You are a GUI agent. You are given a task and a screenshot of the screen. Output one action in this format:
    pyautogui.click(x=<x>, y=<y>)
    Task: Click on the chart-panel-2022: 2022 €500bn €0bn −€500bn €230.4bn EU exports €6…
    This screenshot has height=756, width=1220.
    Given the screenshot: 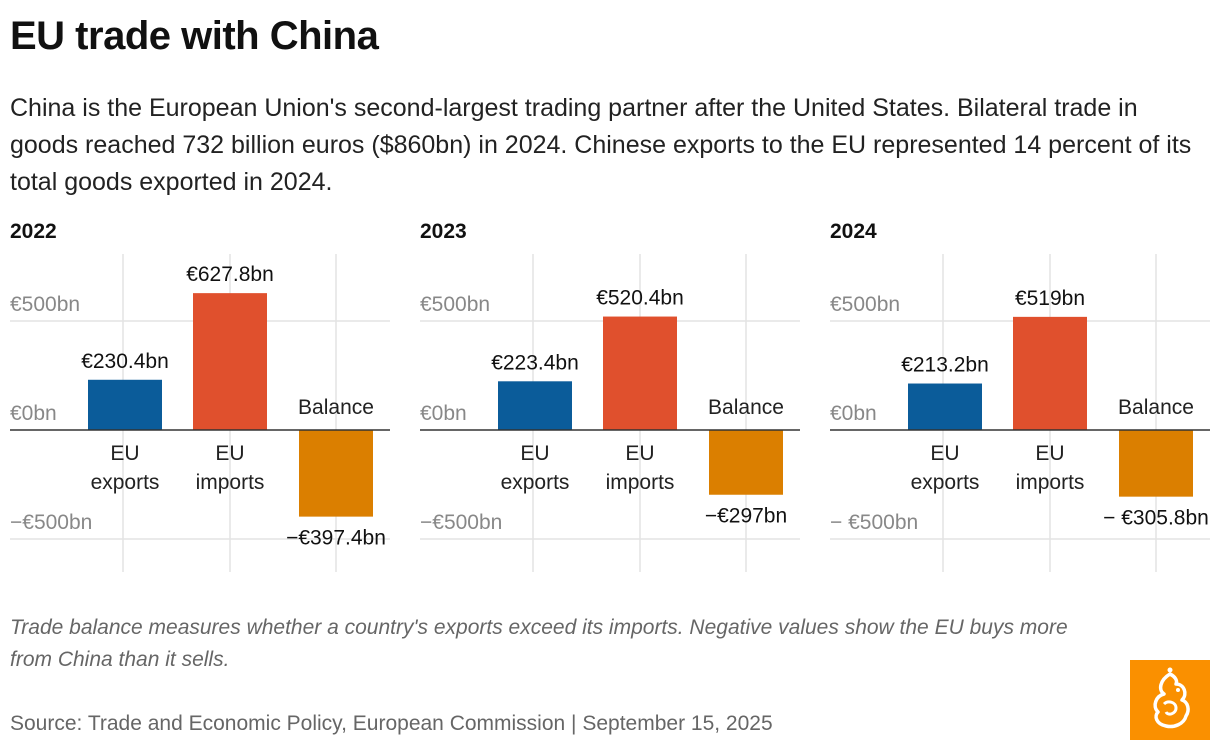 What is the action you would take?
    pyautogui.click(x=200, y=396)
    